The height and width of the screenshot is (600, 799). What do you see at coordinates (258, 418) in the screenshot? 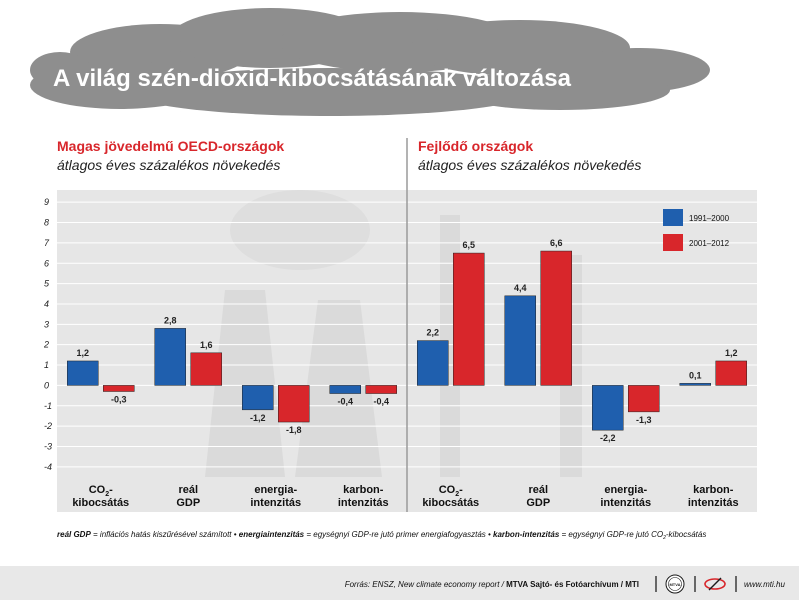
I see `bar-value-label: -1,2` at bounding box center [258, 418].